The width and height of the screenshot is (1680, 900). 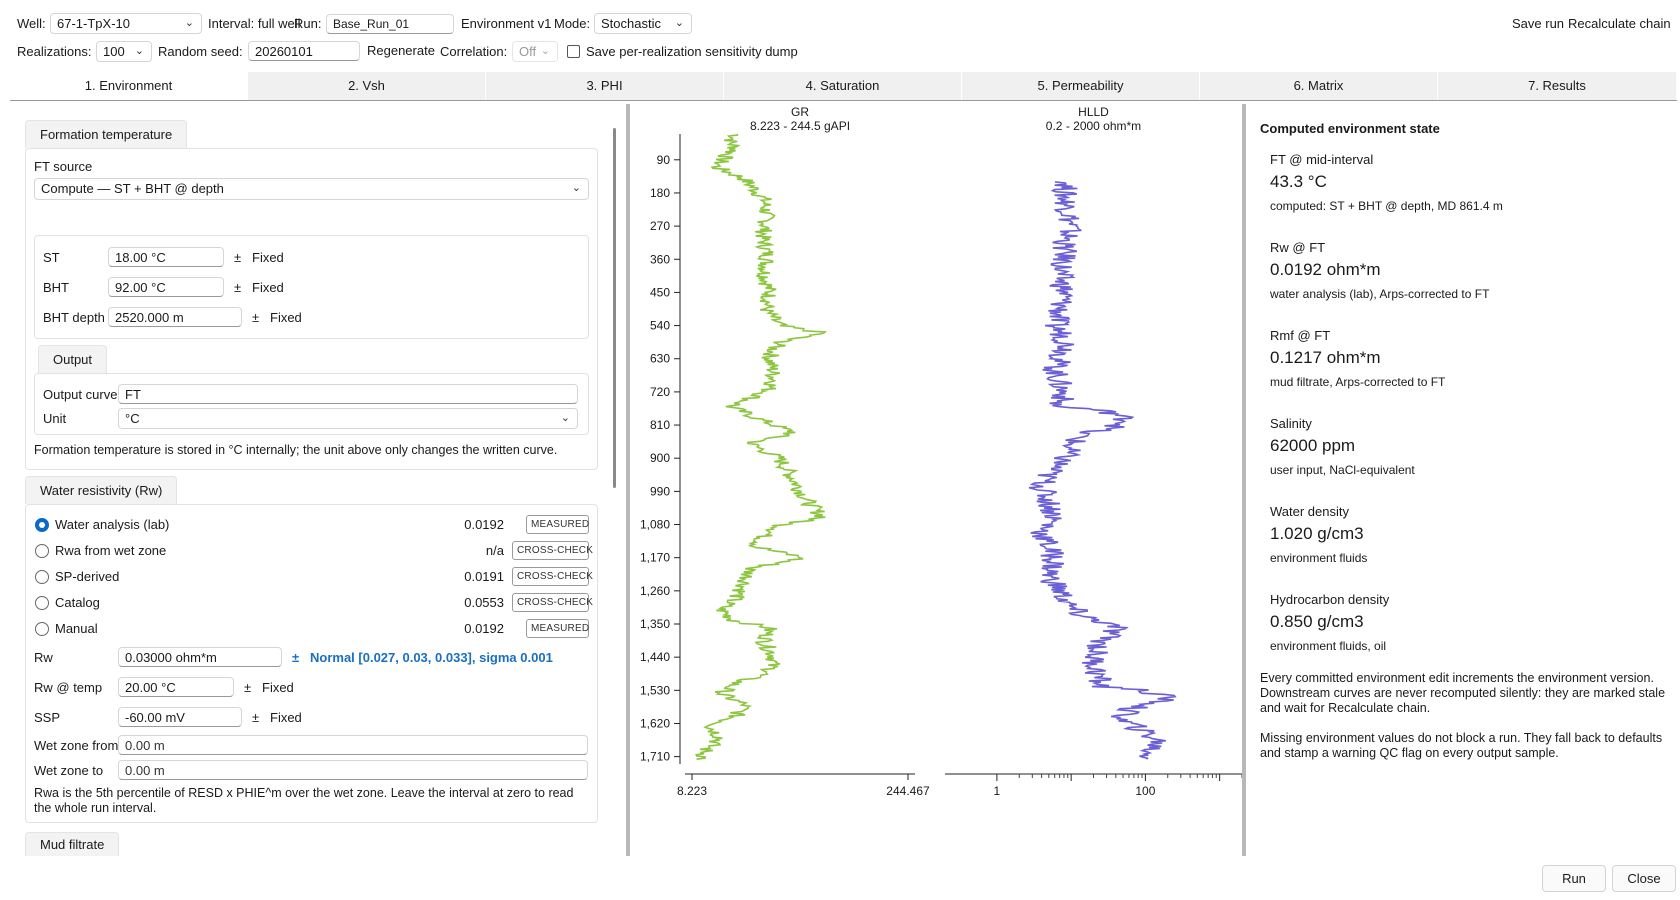 What do you see at coordinates (175, 317) in the screenshot?
I see `bht-depth-input: 2520.000 m` at bounding box center [175, 317].